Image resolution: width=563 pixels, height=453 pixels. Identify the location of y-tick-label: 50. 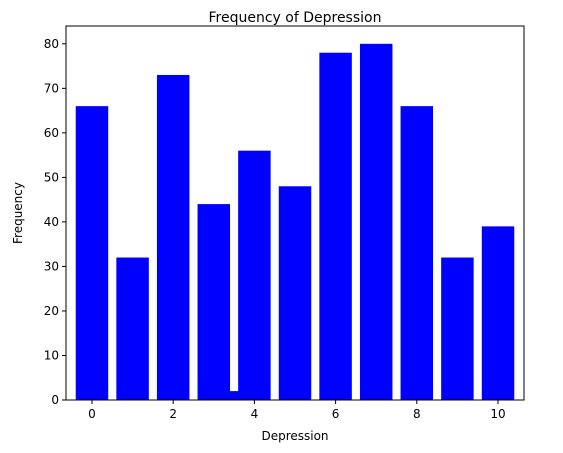
(51, 177).